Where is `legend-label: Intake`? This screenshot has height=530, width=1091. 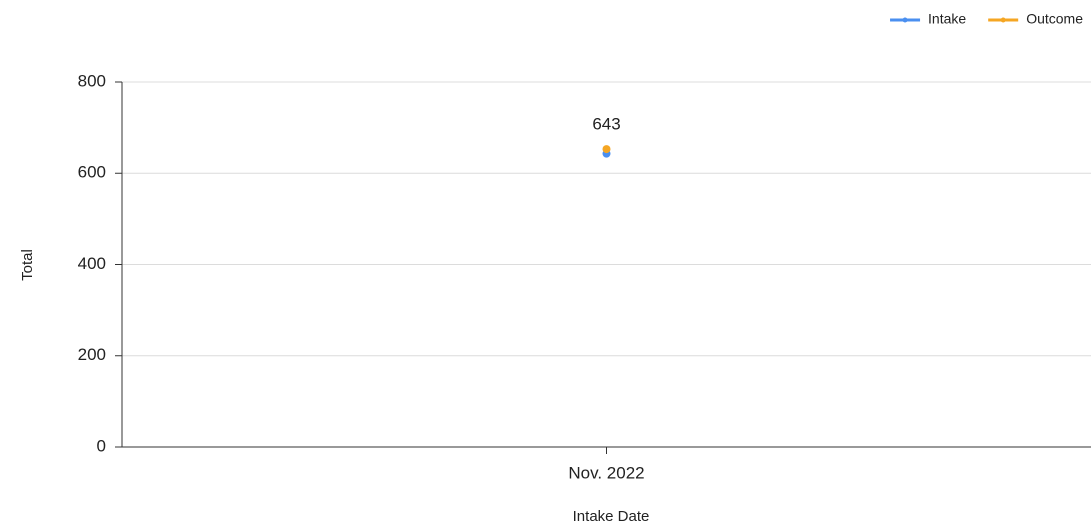
legend-label: Intake is located at coordinates (947, 19).